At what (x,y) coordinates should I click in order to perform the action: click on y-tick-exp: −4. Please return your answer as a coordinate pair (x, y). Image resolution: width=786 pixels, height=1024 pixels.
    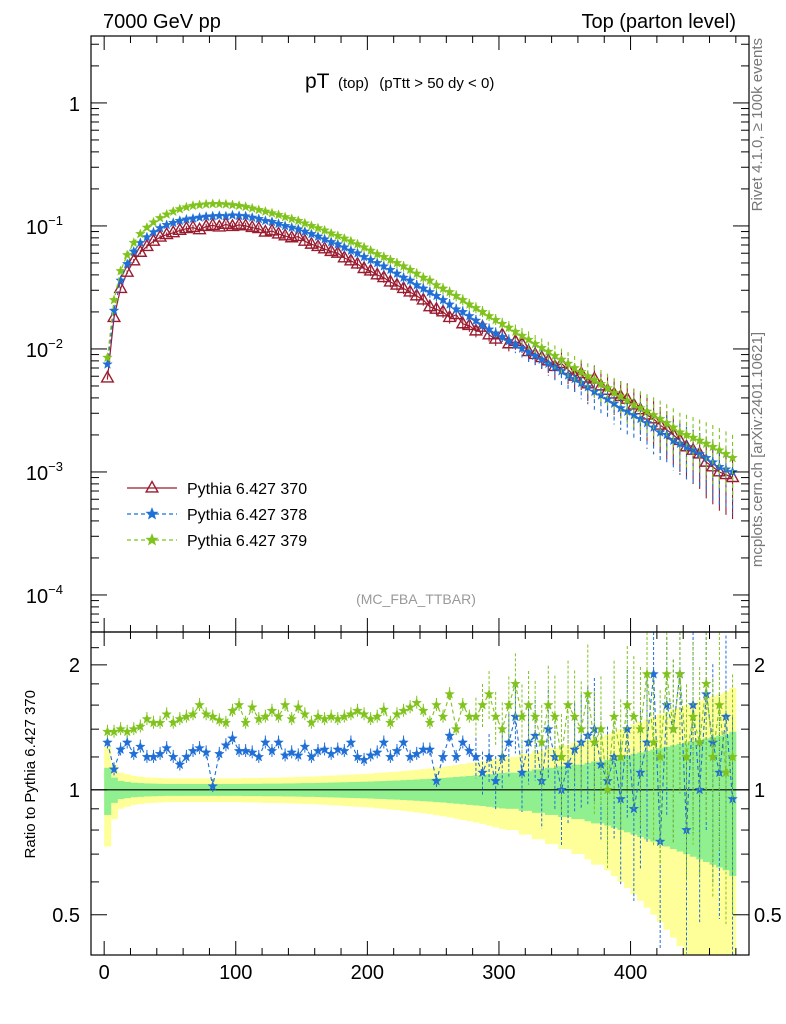
    Looking at the image, I should click on (55, 589).